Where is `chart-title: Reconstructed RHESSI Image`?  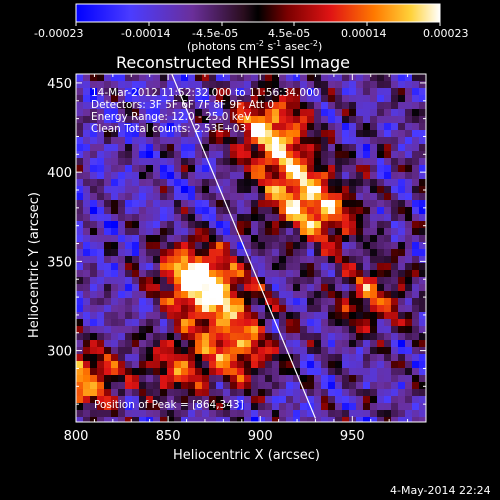
chart-title: Reconstructed RHESSI Image is located at coordinates (233, 62).